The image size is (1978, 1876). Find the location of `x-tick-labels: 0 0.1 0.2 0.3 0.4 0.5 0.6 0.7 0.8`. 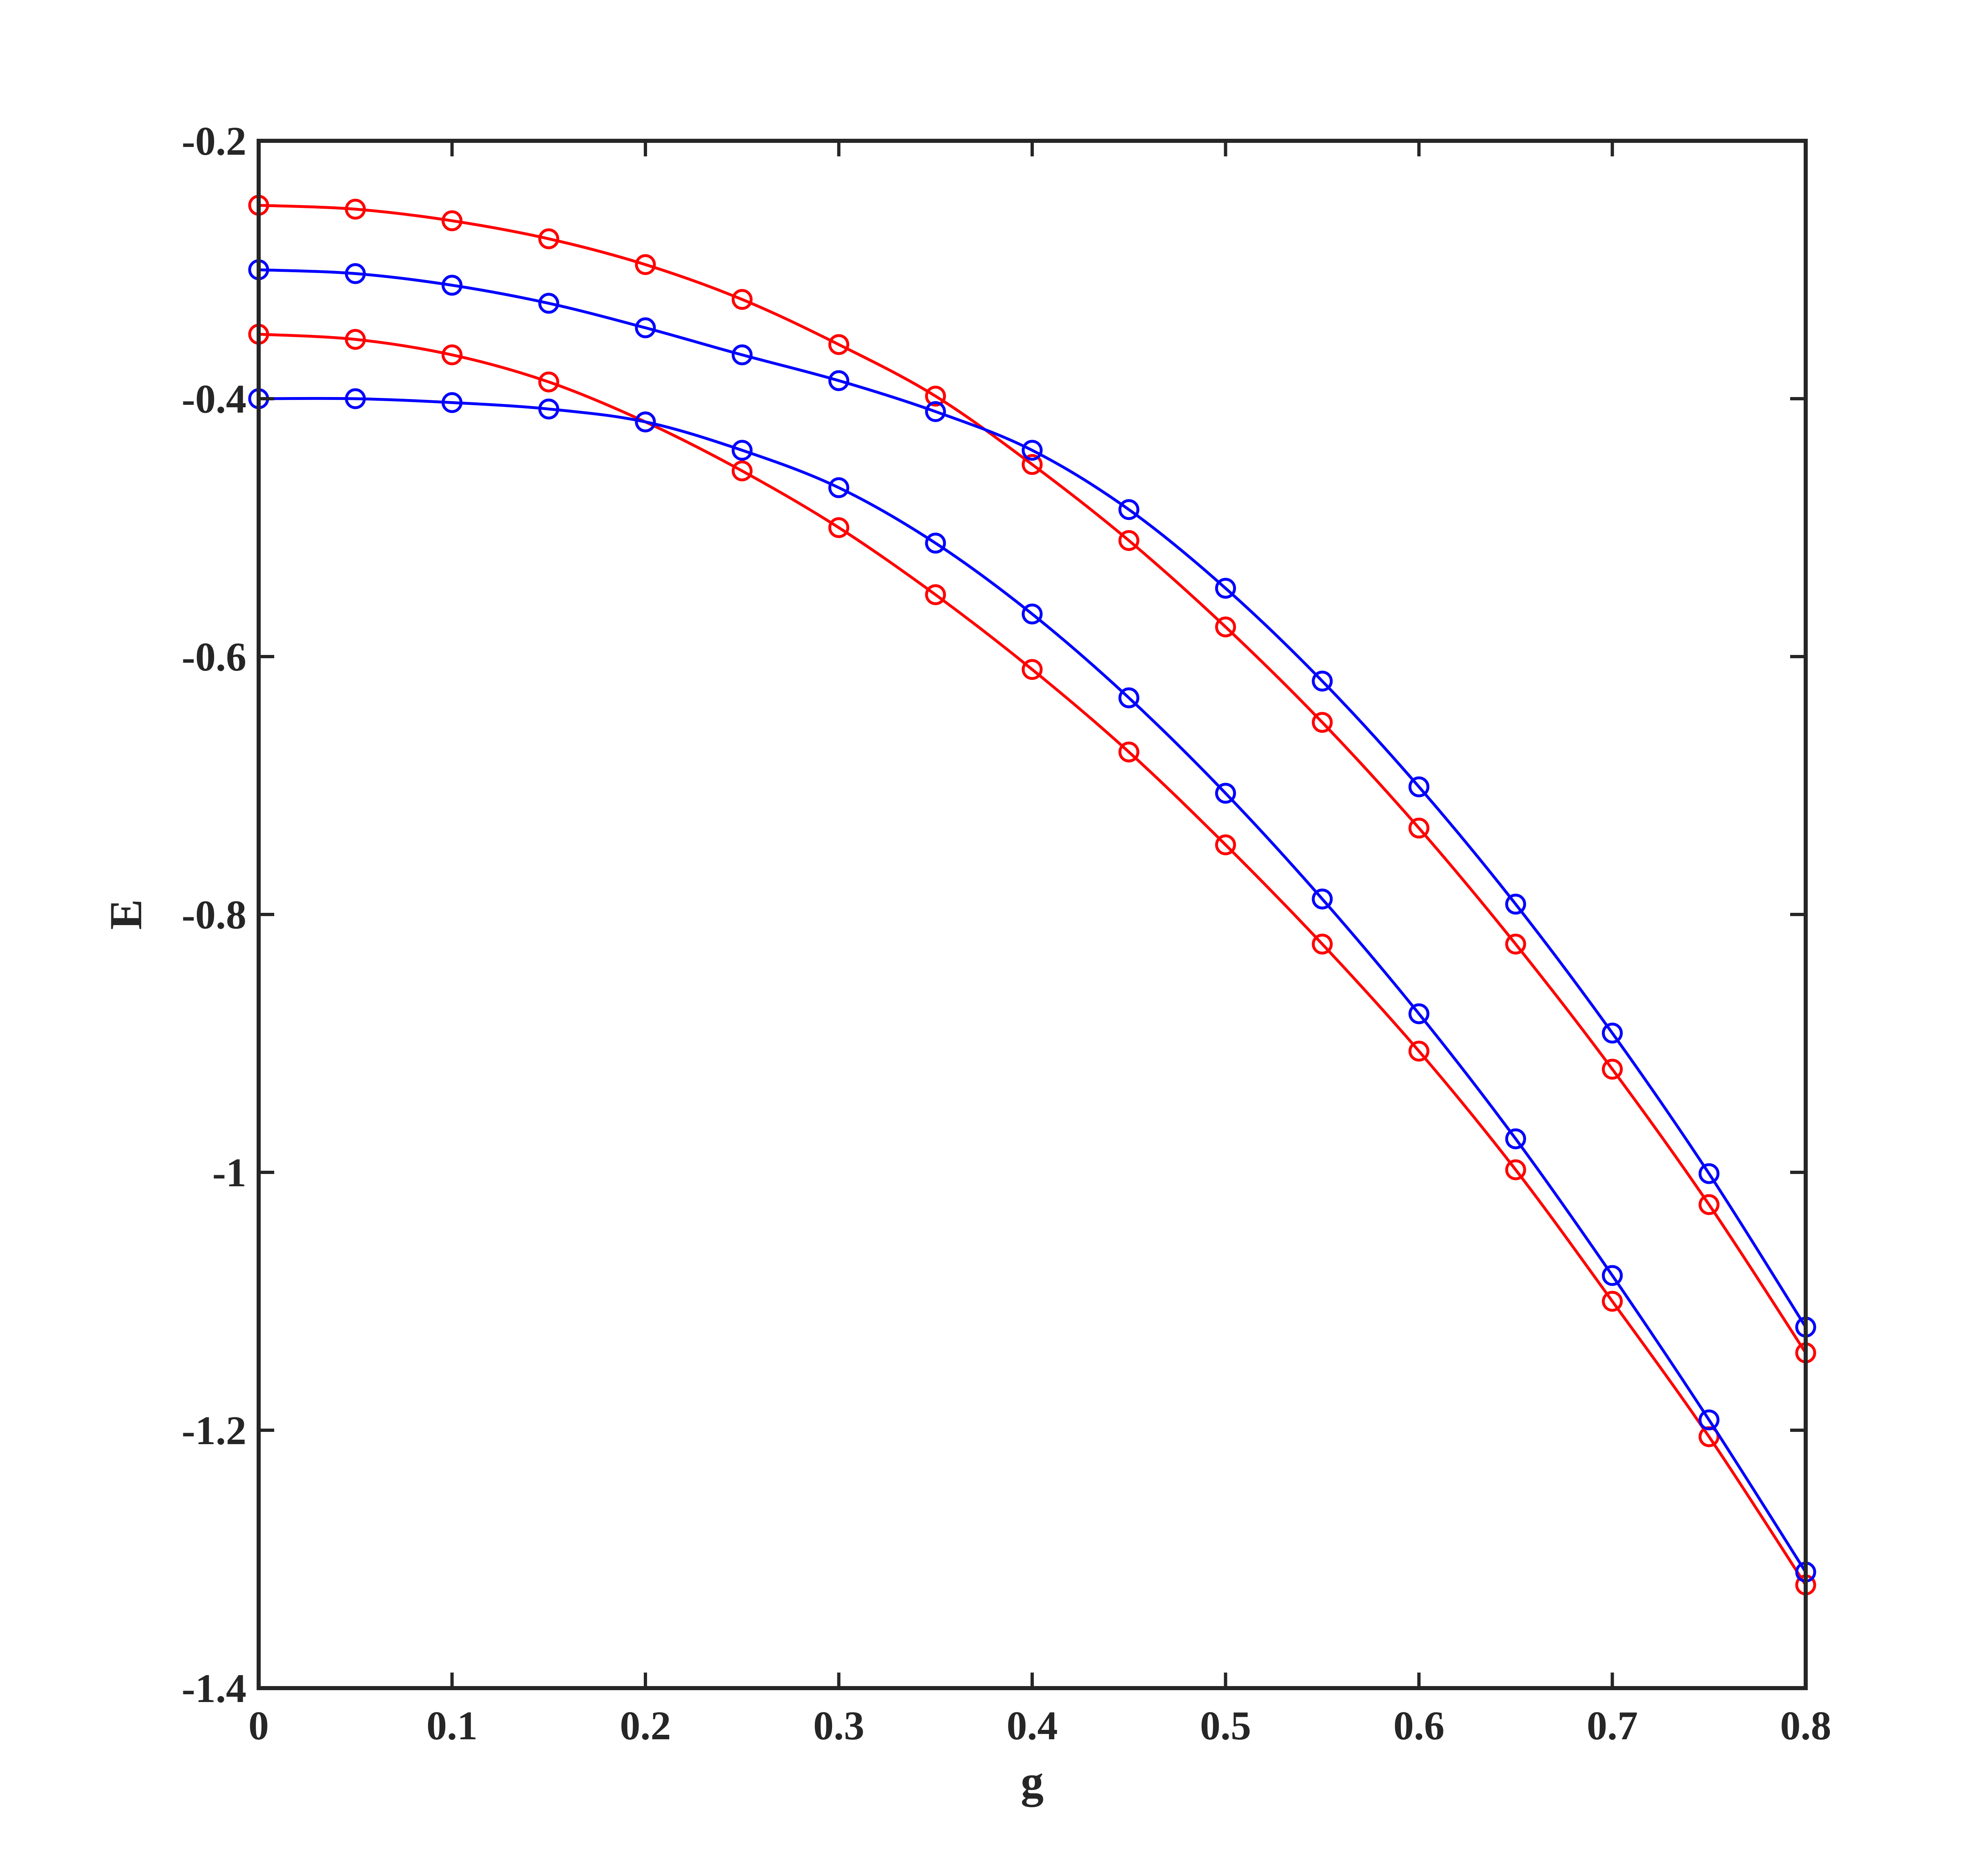

x-tick-labels: 0 0.1 0.2 0.3 0.4 0.5 0.6 0.7 0.8 is located at coordinates (1039, 1725).